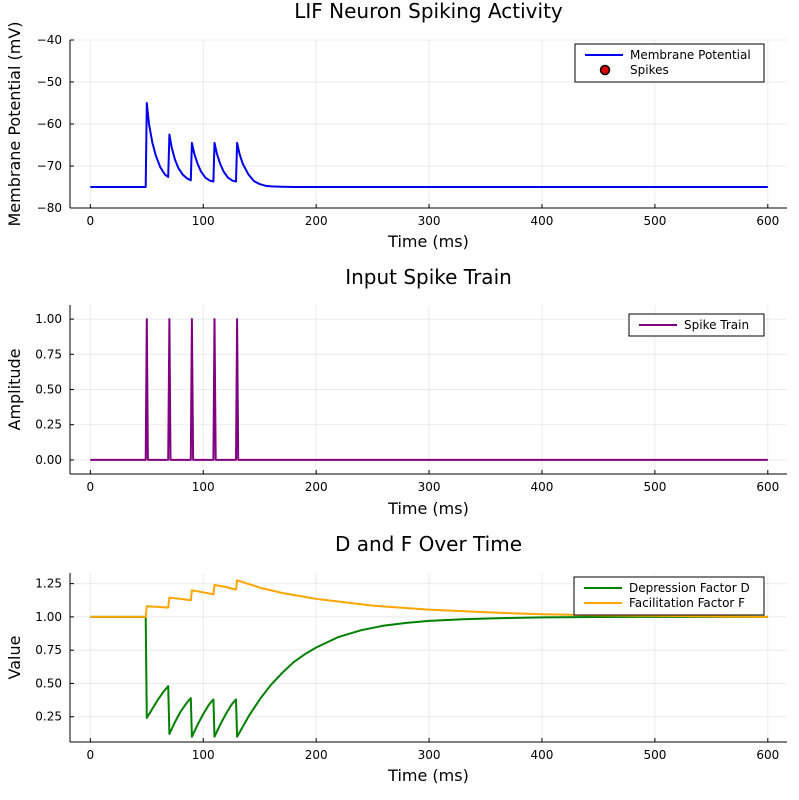 The image size is (799, 800). What do you see at coordinates (49, 124) in the screenshot?
I see `y-tick-label: −60` at bounding box center [49, 124].